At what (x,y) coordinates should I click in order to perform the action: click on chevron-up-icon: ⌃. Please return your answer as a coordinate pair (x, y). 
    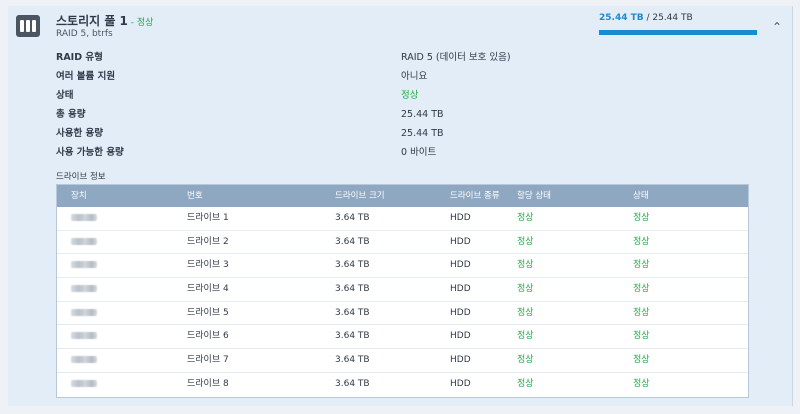
    Looking at the image, I should click on (777, 27).